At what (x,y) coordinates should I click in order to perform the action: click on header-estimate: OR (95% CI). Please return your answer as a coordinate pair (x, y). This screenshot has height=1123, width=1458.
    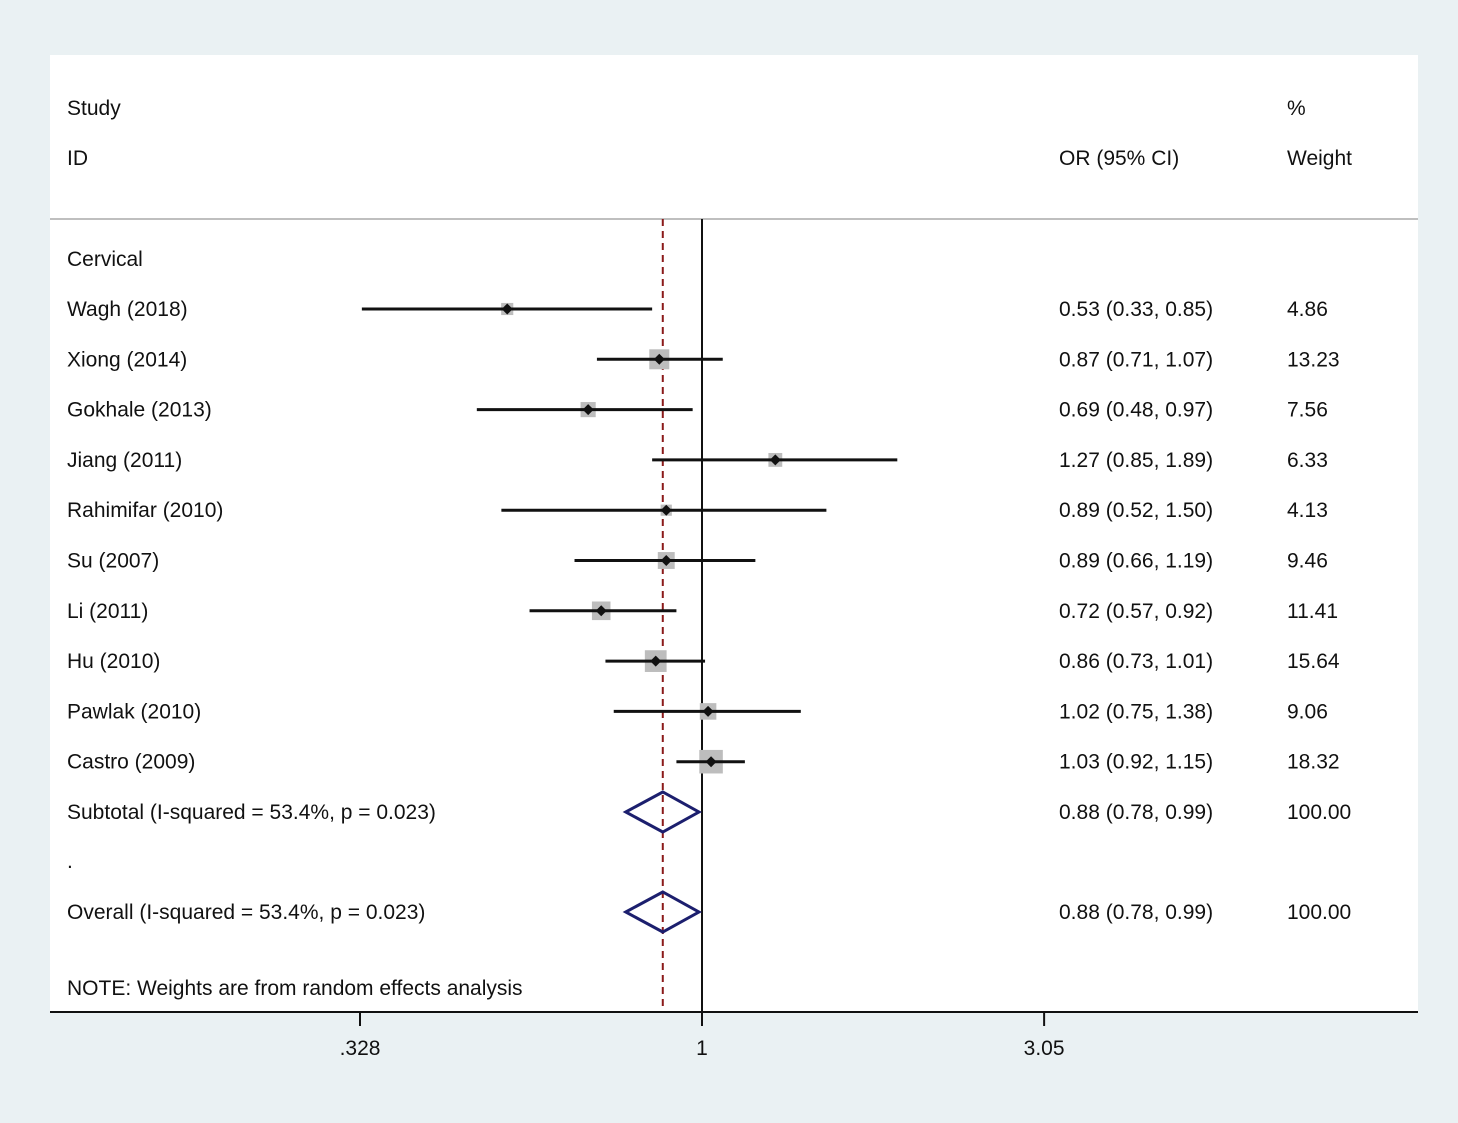
    Looking at the image, I should click on (1119, 158).